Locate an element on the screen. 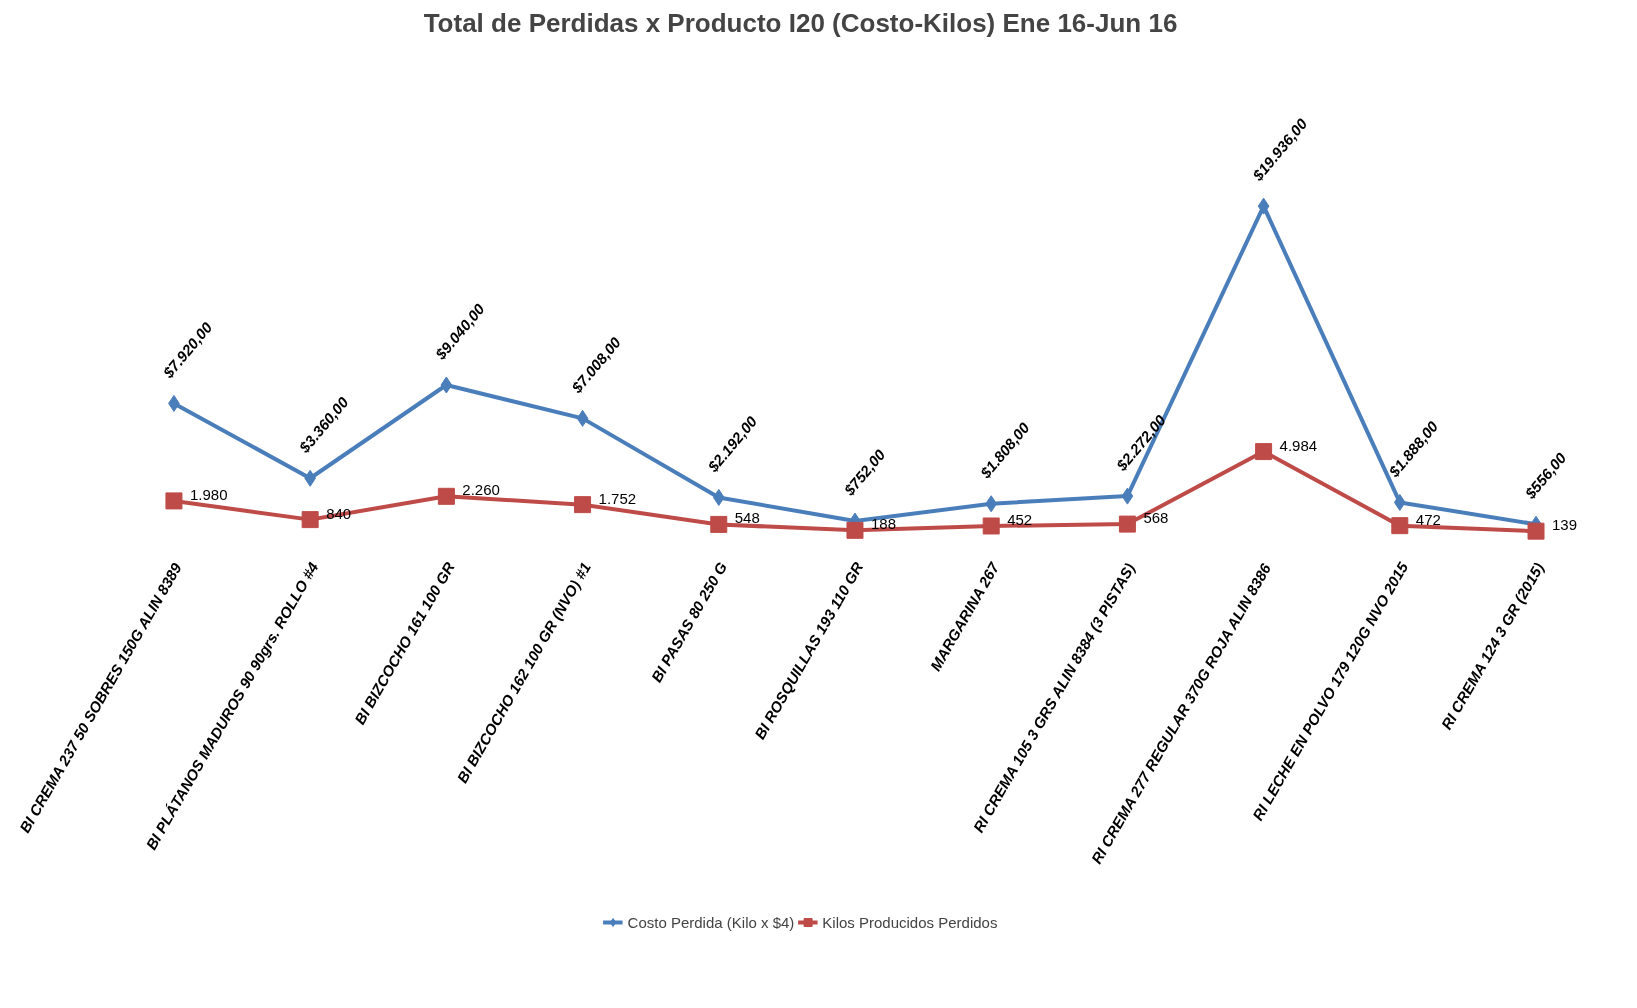 The height and width of the screenshot is (1008, 1637). data-label: 840 is located at coordinates (339, 513).